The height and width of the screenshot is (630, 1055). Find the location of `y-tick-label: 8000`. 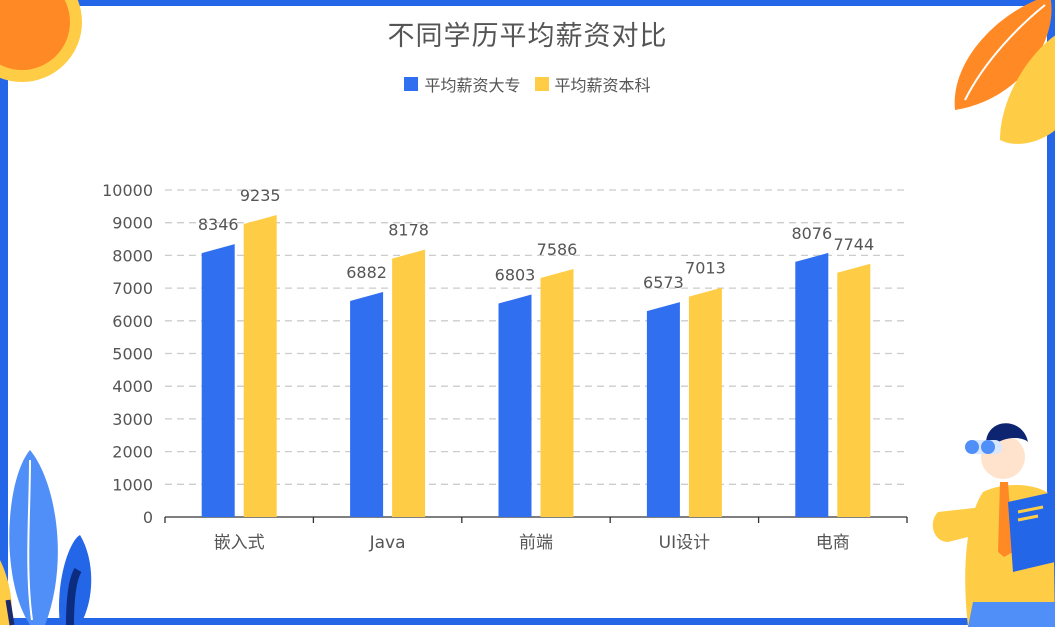

y-tick-label: 8000 is located at coordinates (132, 255).